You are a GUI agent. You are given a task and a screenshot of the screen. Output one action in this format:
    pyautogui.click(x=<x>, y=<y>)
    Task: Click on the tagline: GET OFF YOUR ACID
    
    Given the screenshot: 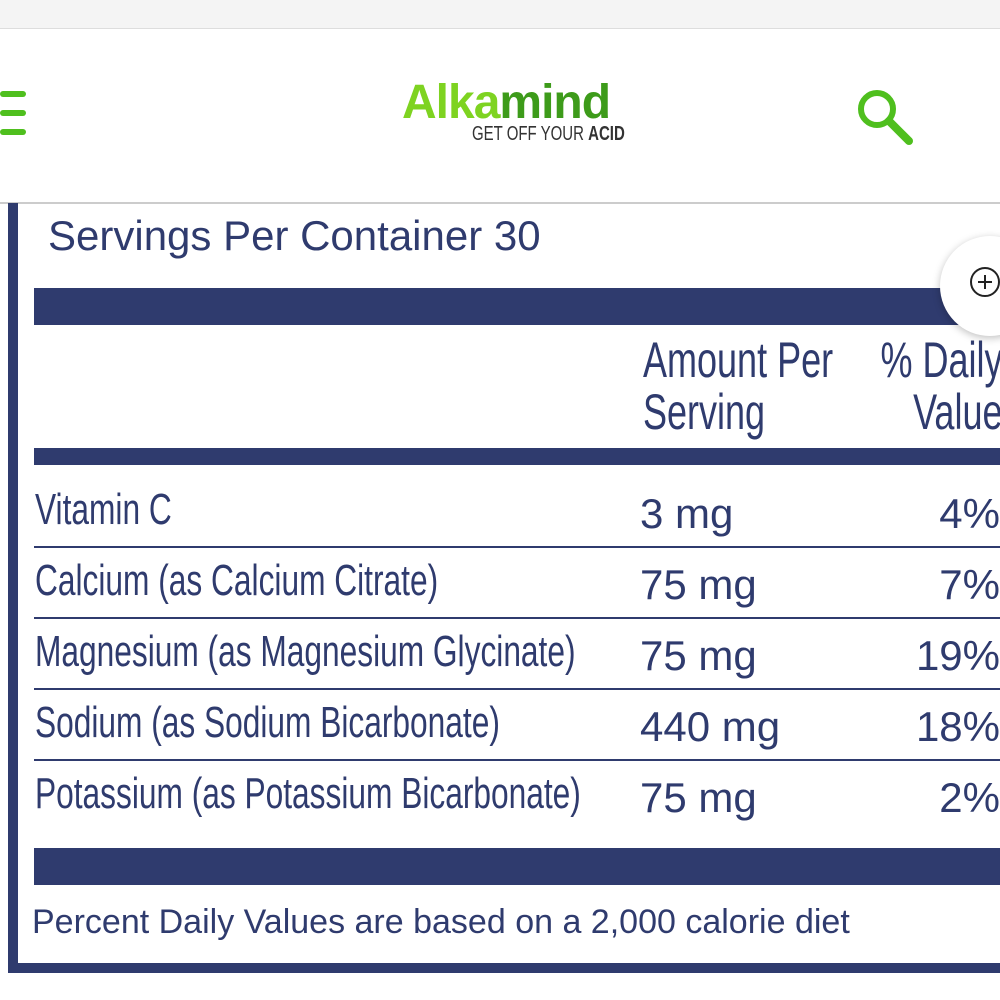 What is the action you would take?
    pyautogui.click(x=548, y=134)
    